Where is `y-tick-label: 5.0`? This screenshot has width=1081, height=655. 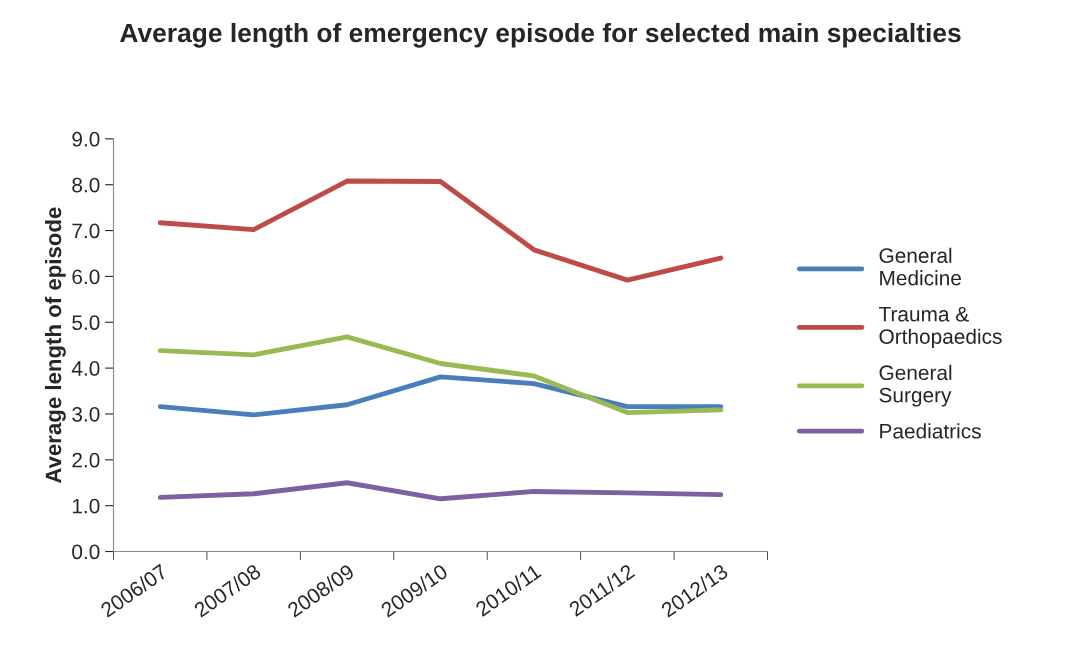 y-tick-label: 5.0 is located at coordinates (86, 323).